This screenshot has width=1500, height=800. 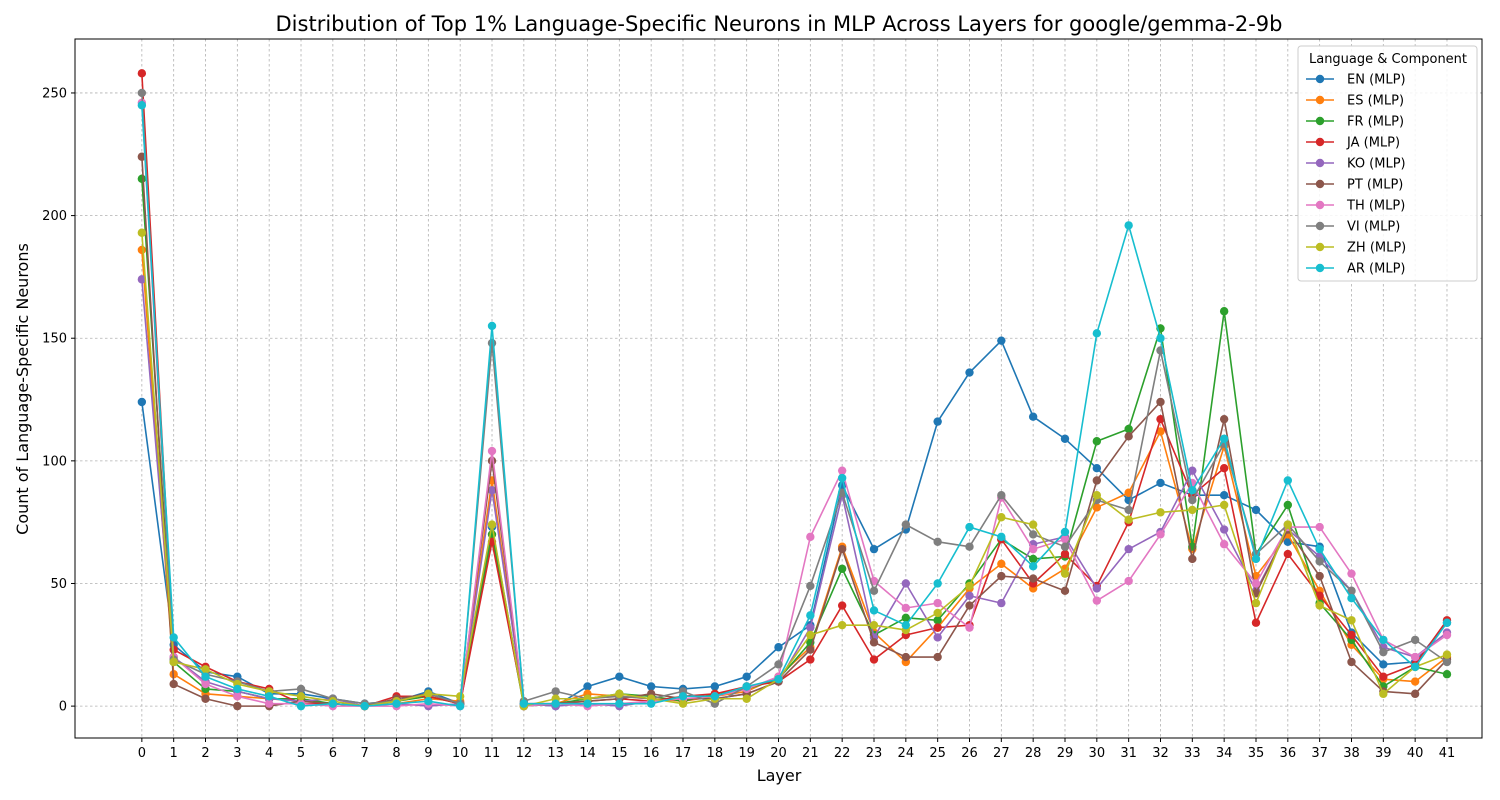 What do you see at coordinates (1415, 753) in the screenshot?
I see `x-tick-label: 40` at bounding box center [1415, 753].